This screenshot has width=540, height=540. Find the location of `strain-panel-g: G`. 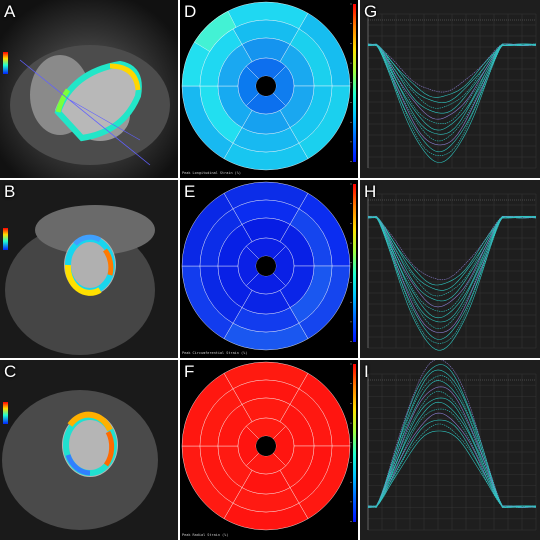

strain-panel-g: G is located at coordinates (450, 89).